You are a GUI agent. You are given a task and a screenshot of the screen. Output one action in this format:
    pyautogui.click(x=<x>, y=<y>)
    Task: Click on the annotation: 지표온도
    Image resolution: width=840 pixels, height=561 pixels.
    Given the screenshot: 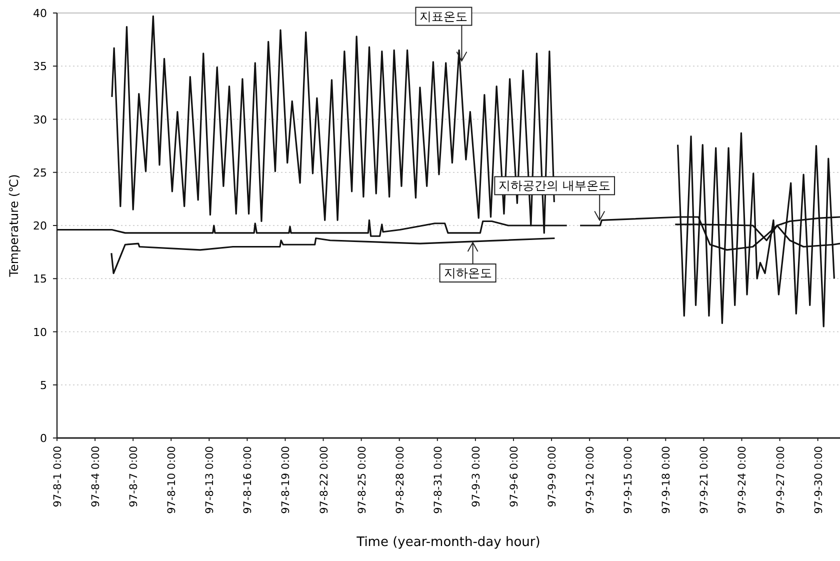 What is the action you would take?
    pyautogui.click(x=444, y=16)
    